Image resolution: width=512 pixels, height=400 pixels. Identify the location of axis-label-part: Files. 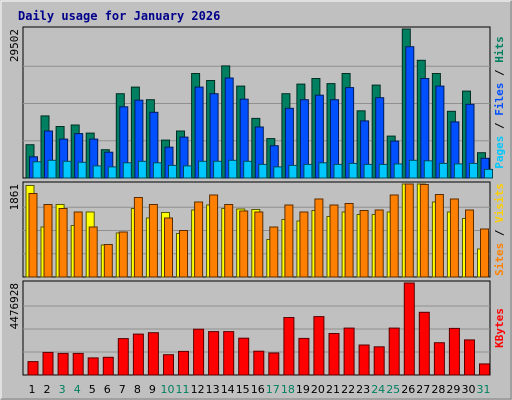
(499, 99).